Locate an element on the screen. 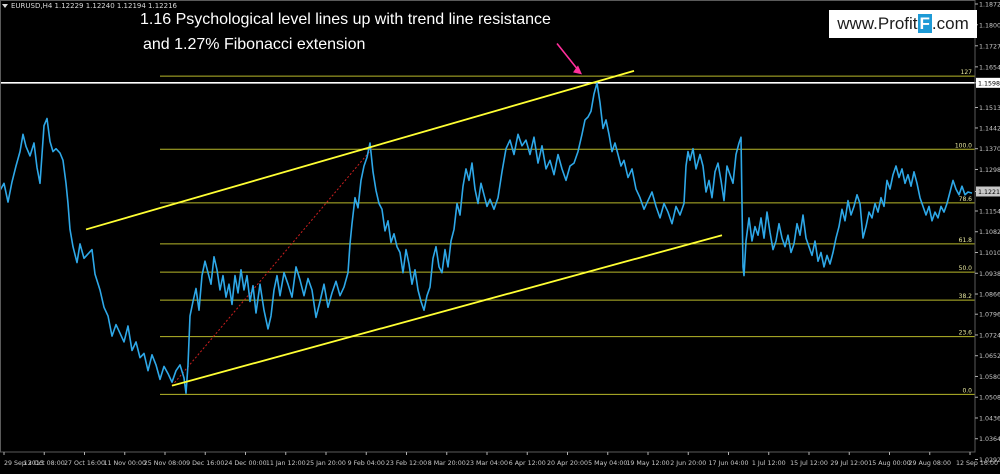 The image size is (1000, 474). time-tick-label-7: 11 Jan 12:00 is located at coordinates (286, 463).